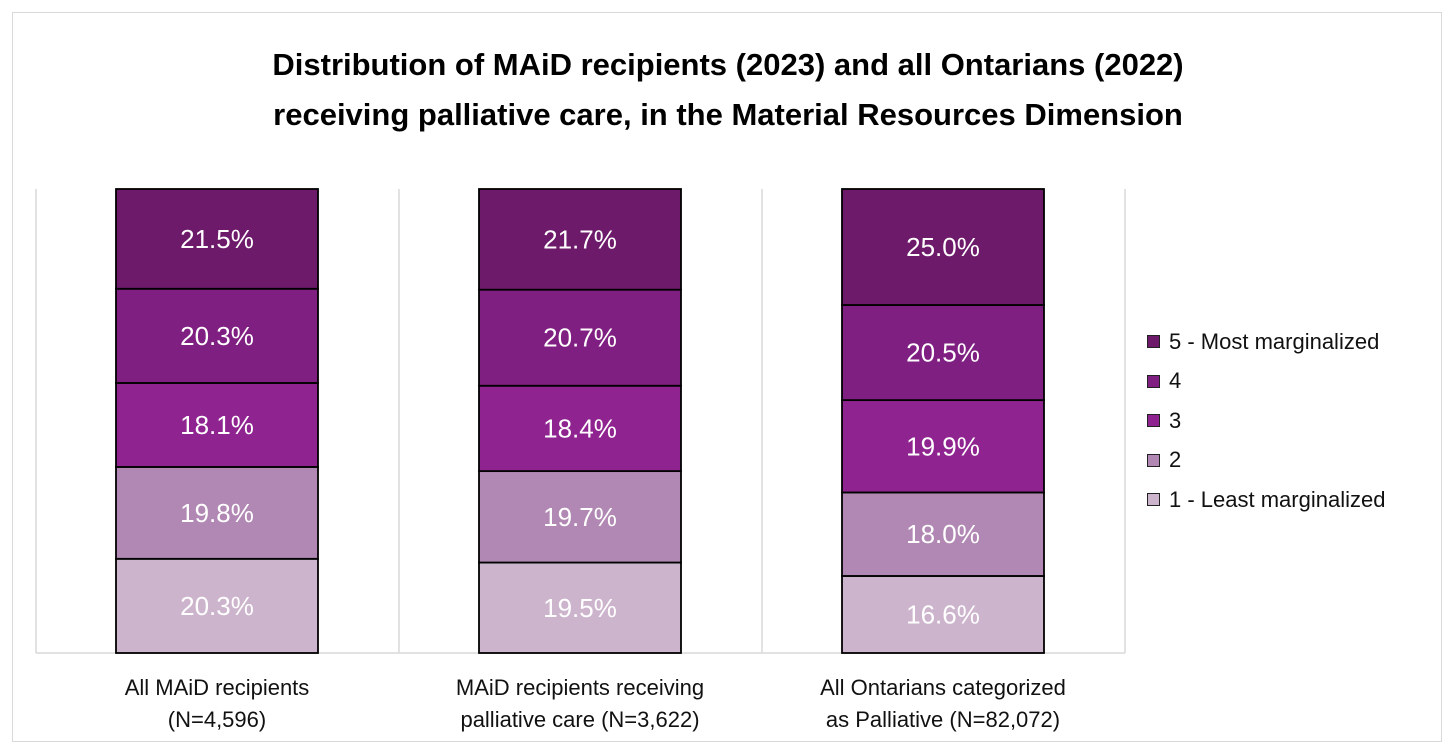 Image resolution: width=1456 pixels, height=755 pixels. Describe the element at coordinates (1277, 499) in the screenshot. I see `legend-label-1: 1 - Least marginalized` at that location.